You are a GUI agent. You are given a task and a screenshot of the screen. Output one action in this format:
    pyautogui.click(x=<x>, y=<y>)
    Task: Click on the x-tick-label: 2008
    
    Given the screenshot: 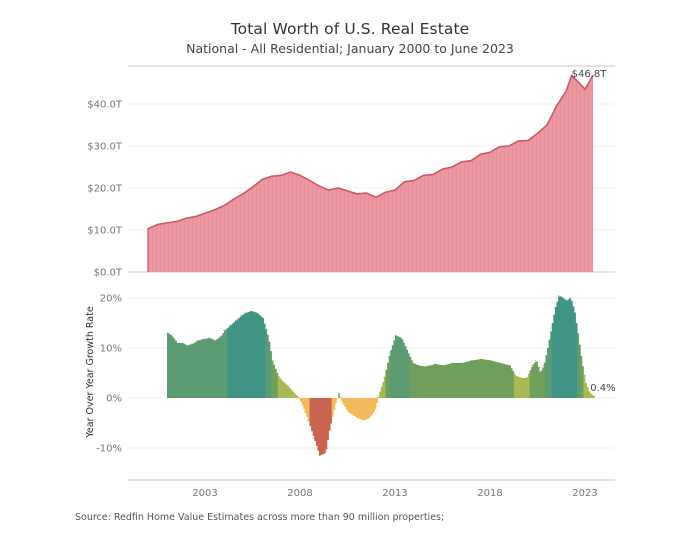 What is the action you would take?
    pyautogui.click(x=299, y=493)
    